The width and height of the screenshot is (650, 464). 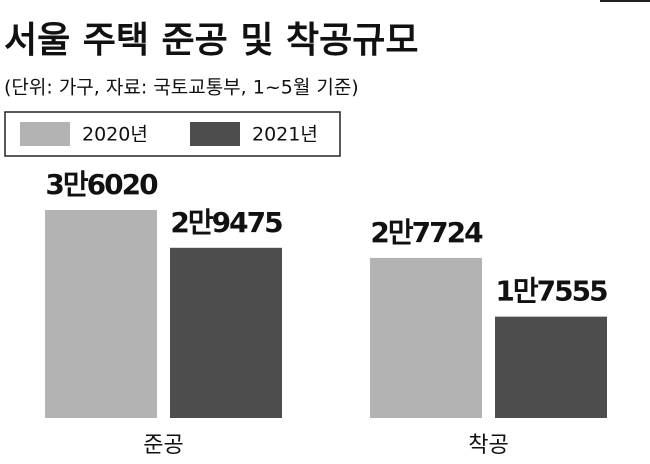 I want to click on value-label: 2만7724, so click(x=426, y=232).